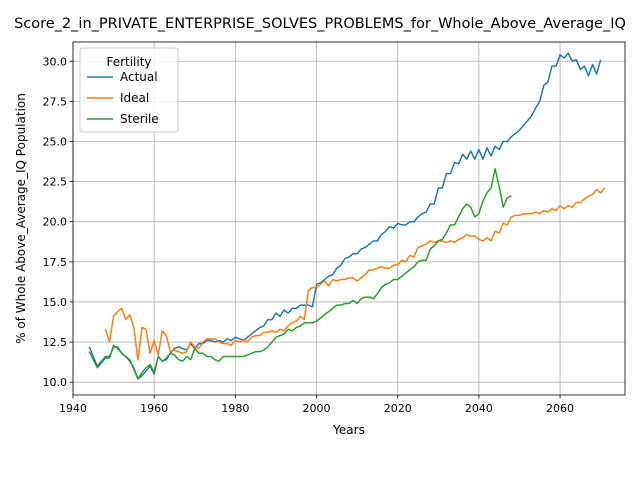 The image size is (640, 480). I want to click on legend-box, so click(129, 90).